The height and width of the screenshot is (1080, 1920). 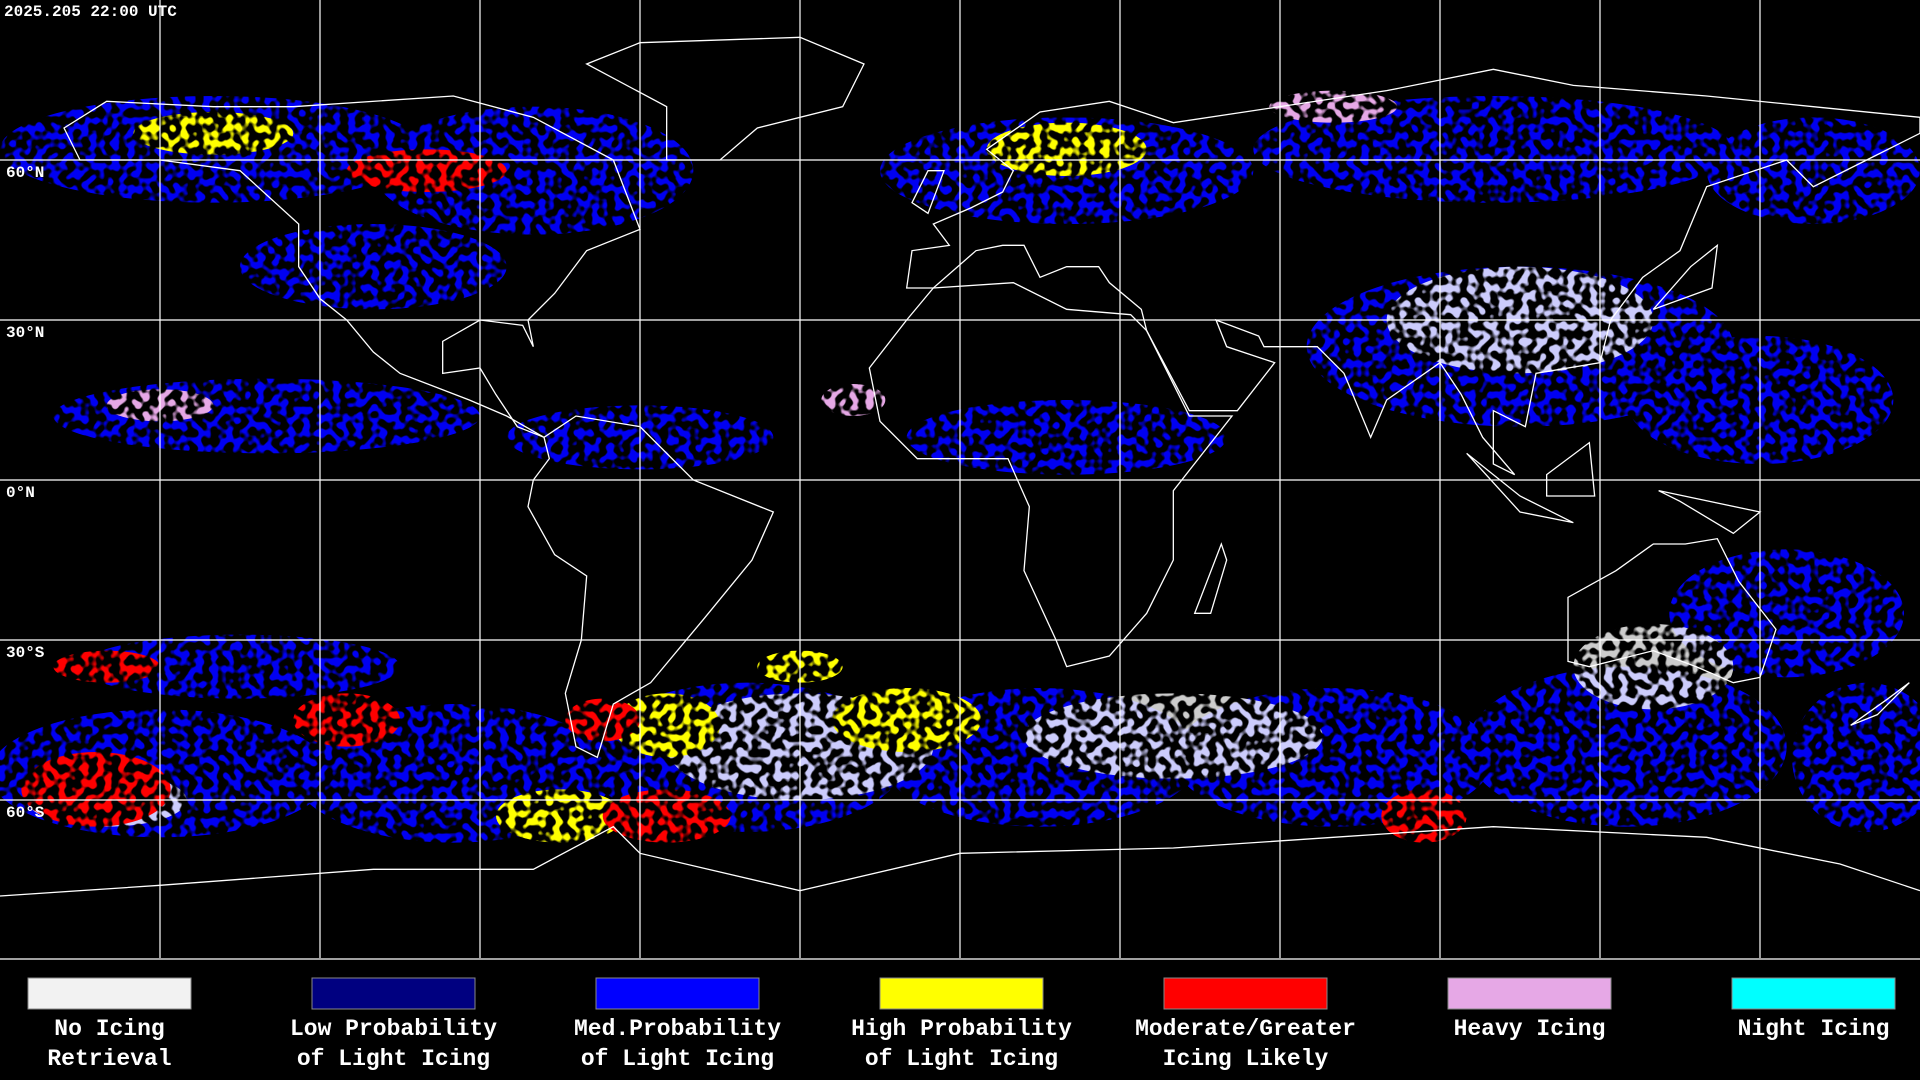 What do you see at coordinates (109, 1029) in the screenshot?
I see `legend-label: No Icing` at bounding box center [109, 1029].